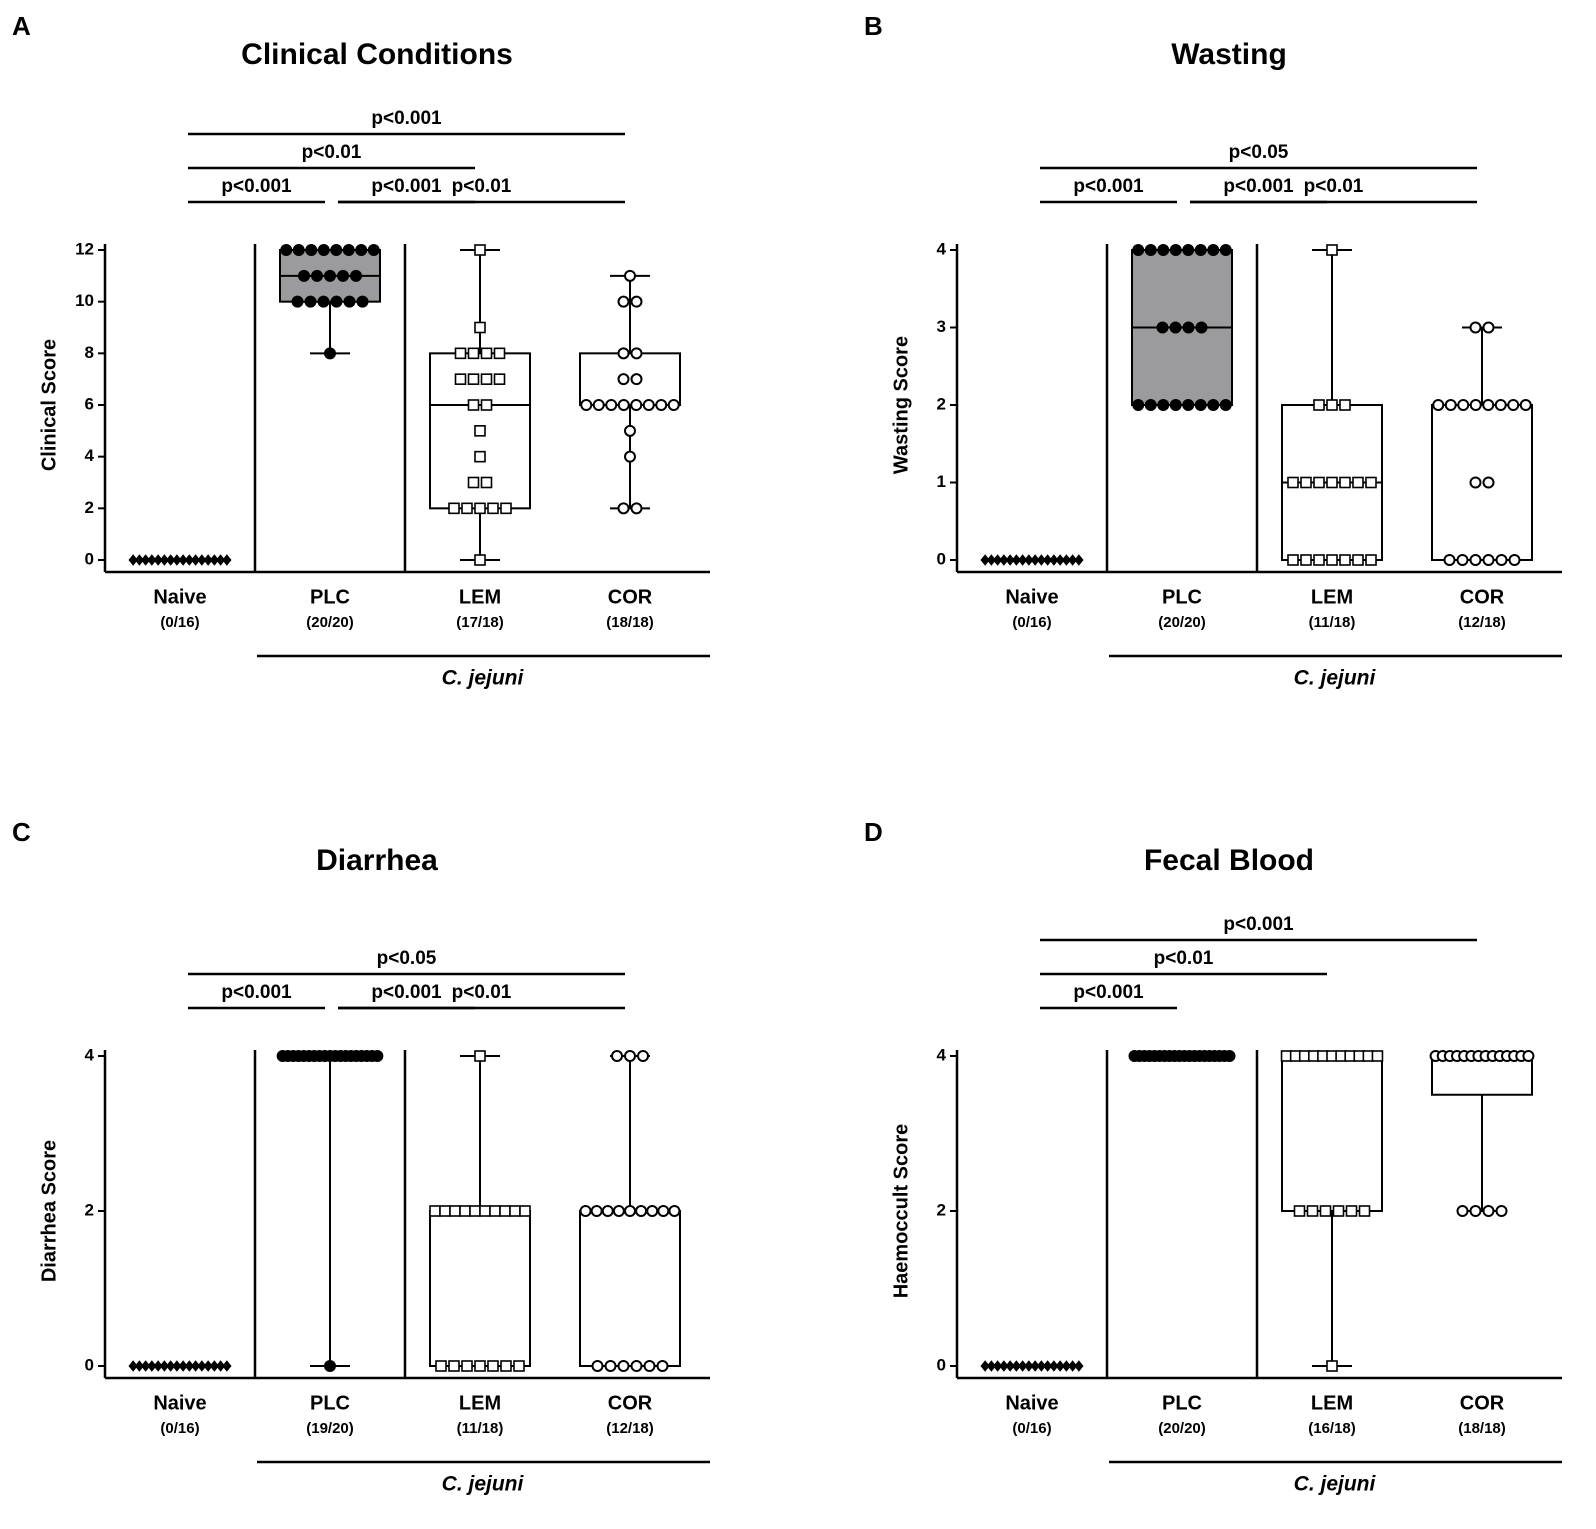 This screenshot has width=1596, height=1529. Describe the element at coordinates (330, 597) in the screenshot. I see `x-tick-label: PLC` at that location.